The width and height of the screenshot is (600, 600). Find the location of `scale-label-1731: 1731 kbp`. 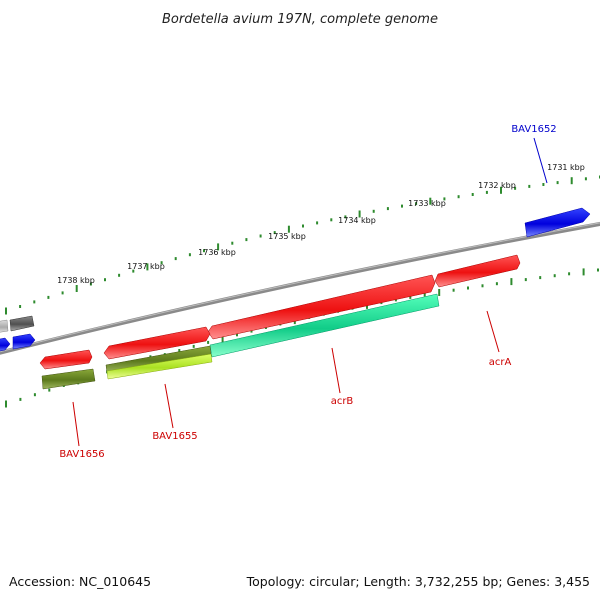

scale-label-1731: 1731 kbp is located at coordinates (566, 167).